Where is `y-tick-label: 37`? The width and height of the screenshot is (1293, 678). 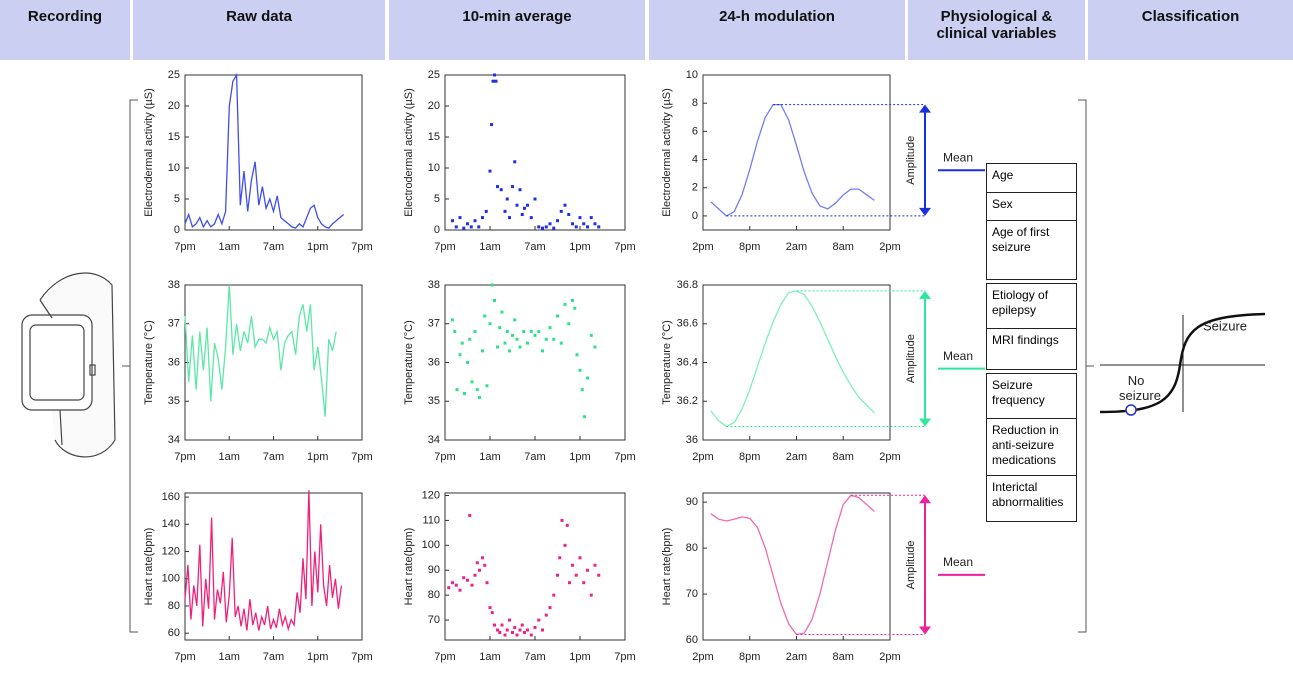
y-tick-label: 37 is located at coordinates (434, 324).